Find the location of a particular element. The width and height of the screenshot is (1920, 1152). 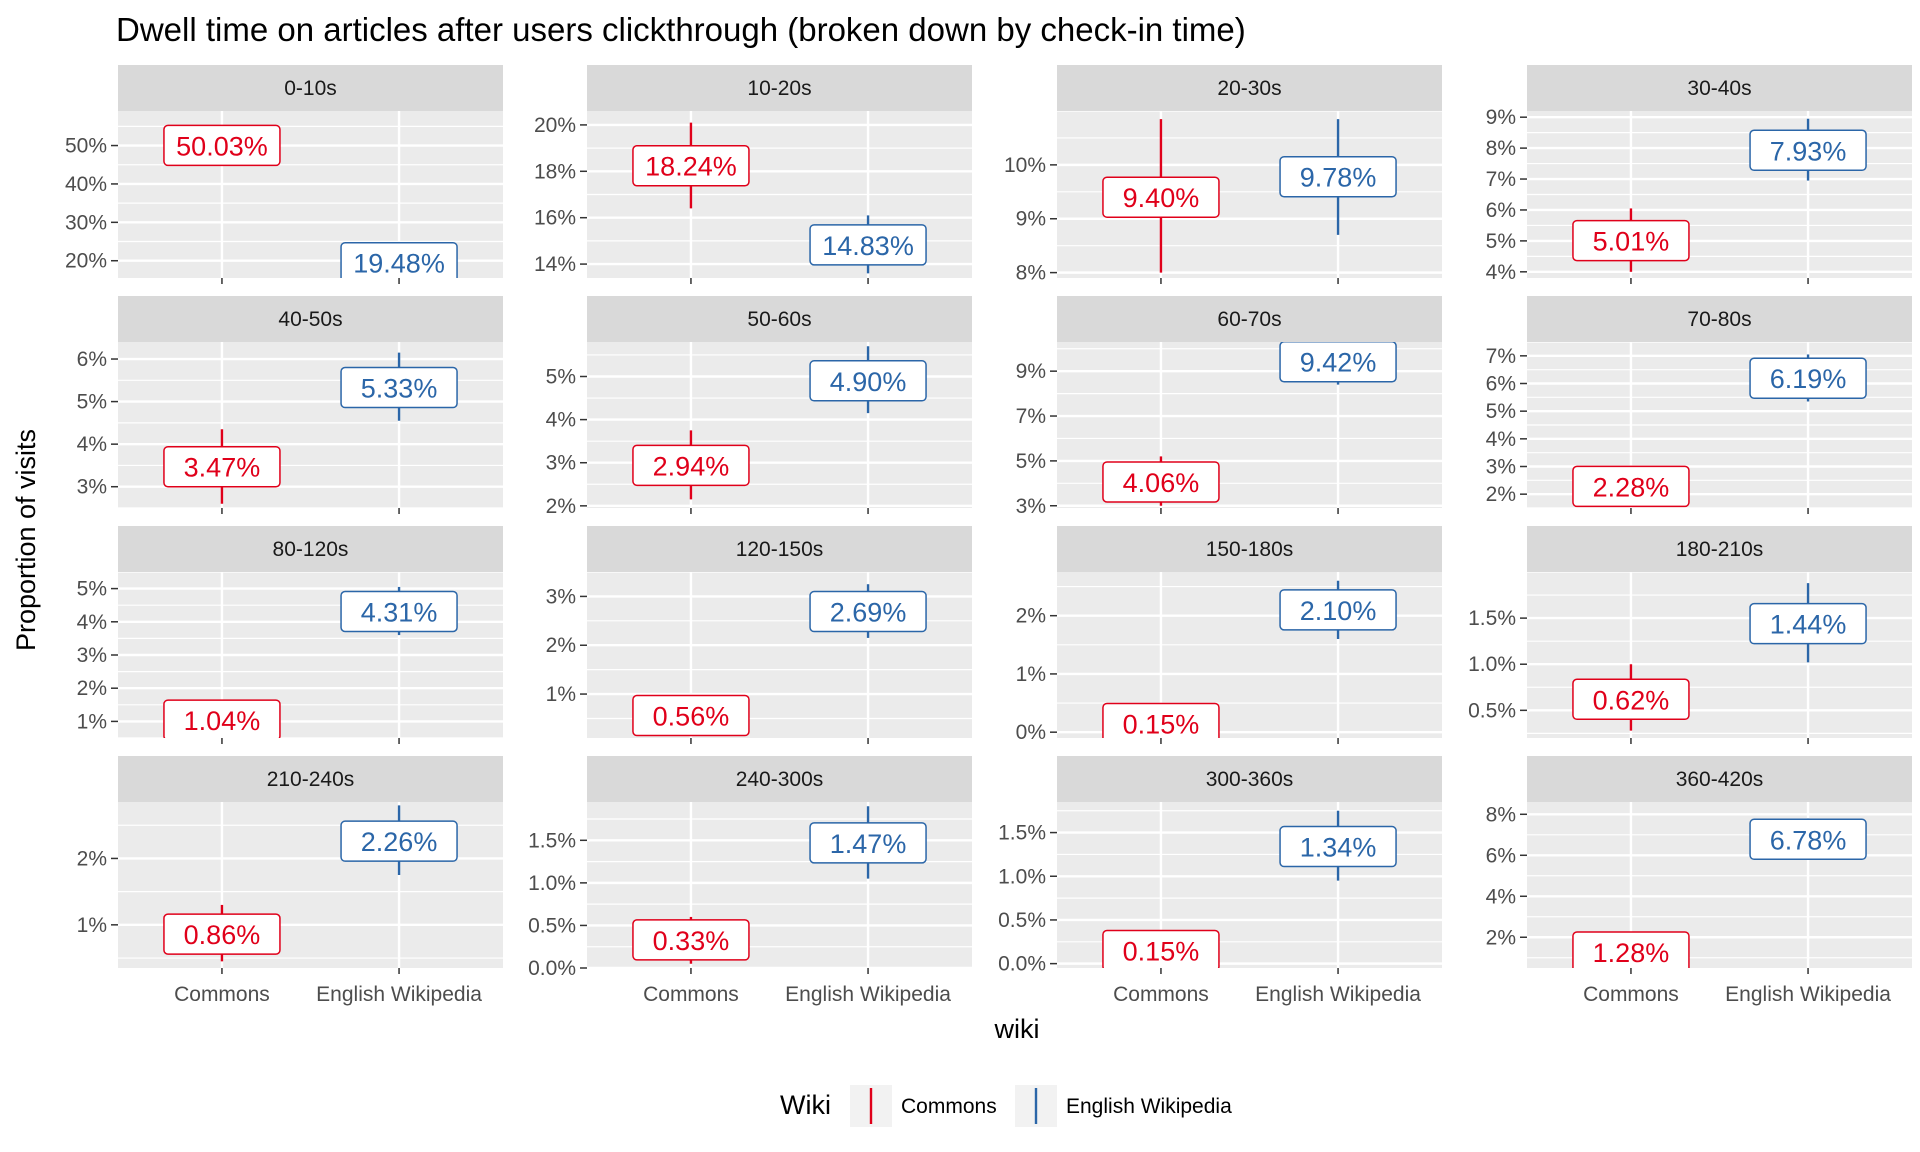

facet-strip-label: 240-300s is located at coordinates (780, 779).